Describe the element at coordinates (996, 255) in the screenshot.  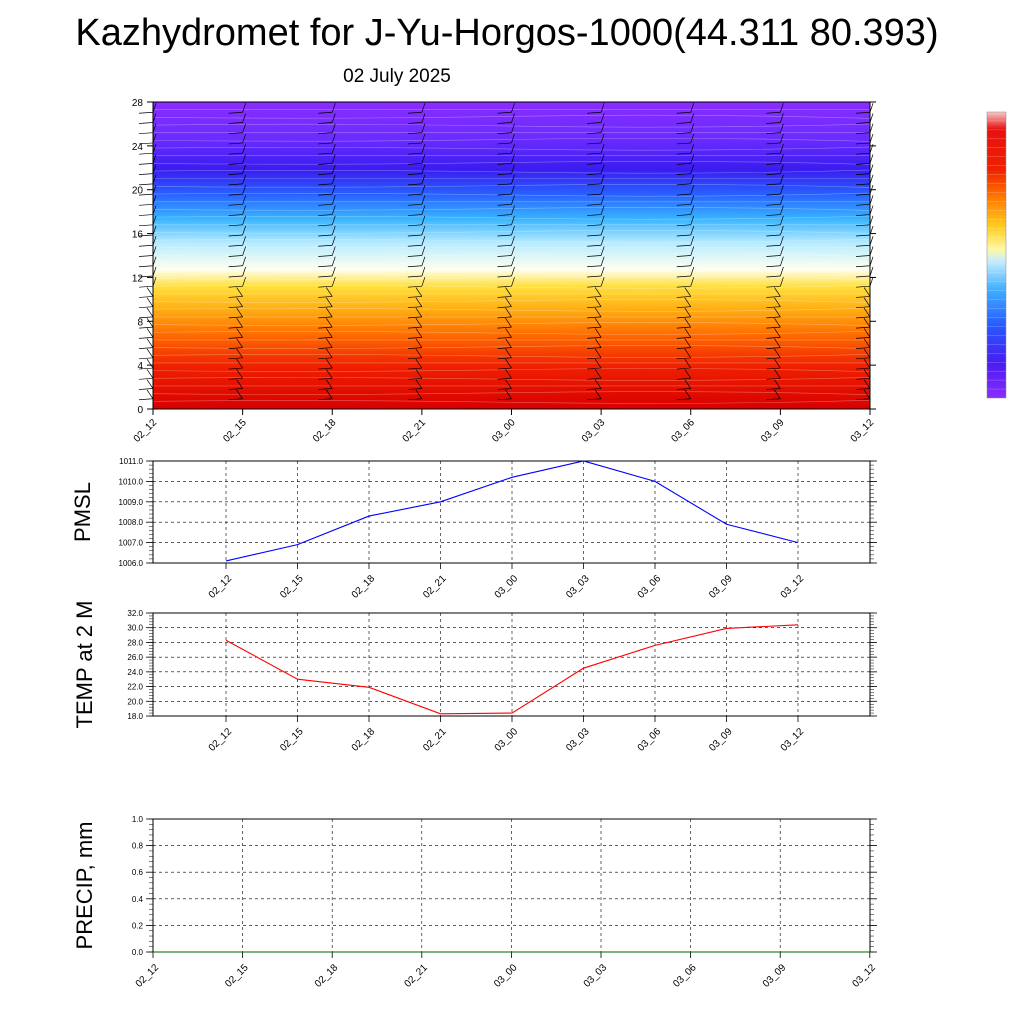
I see `colorbar-levels` at that location.